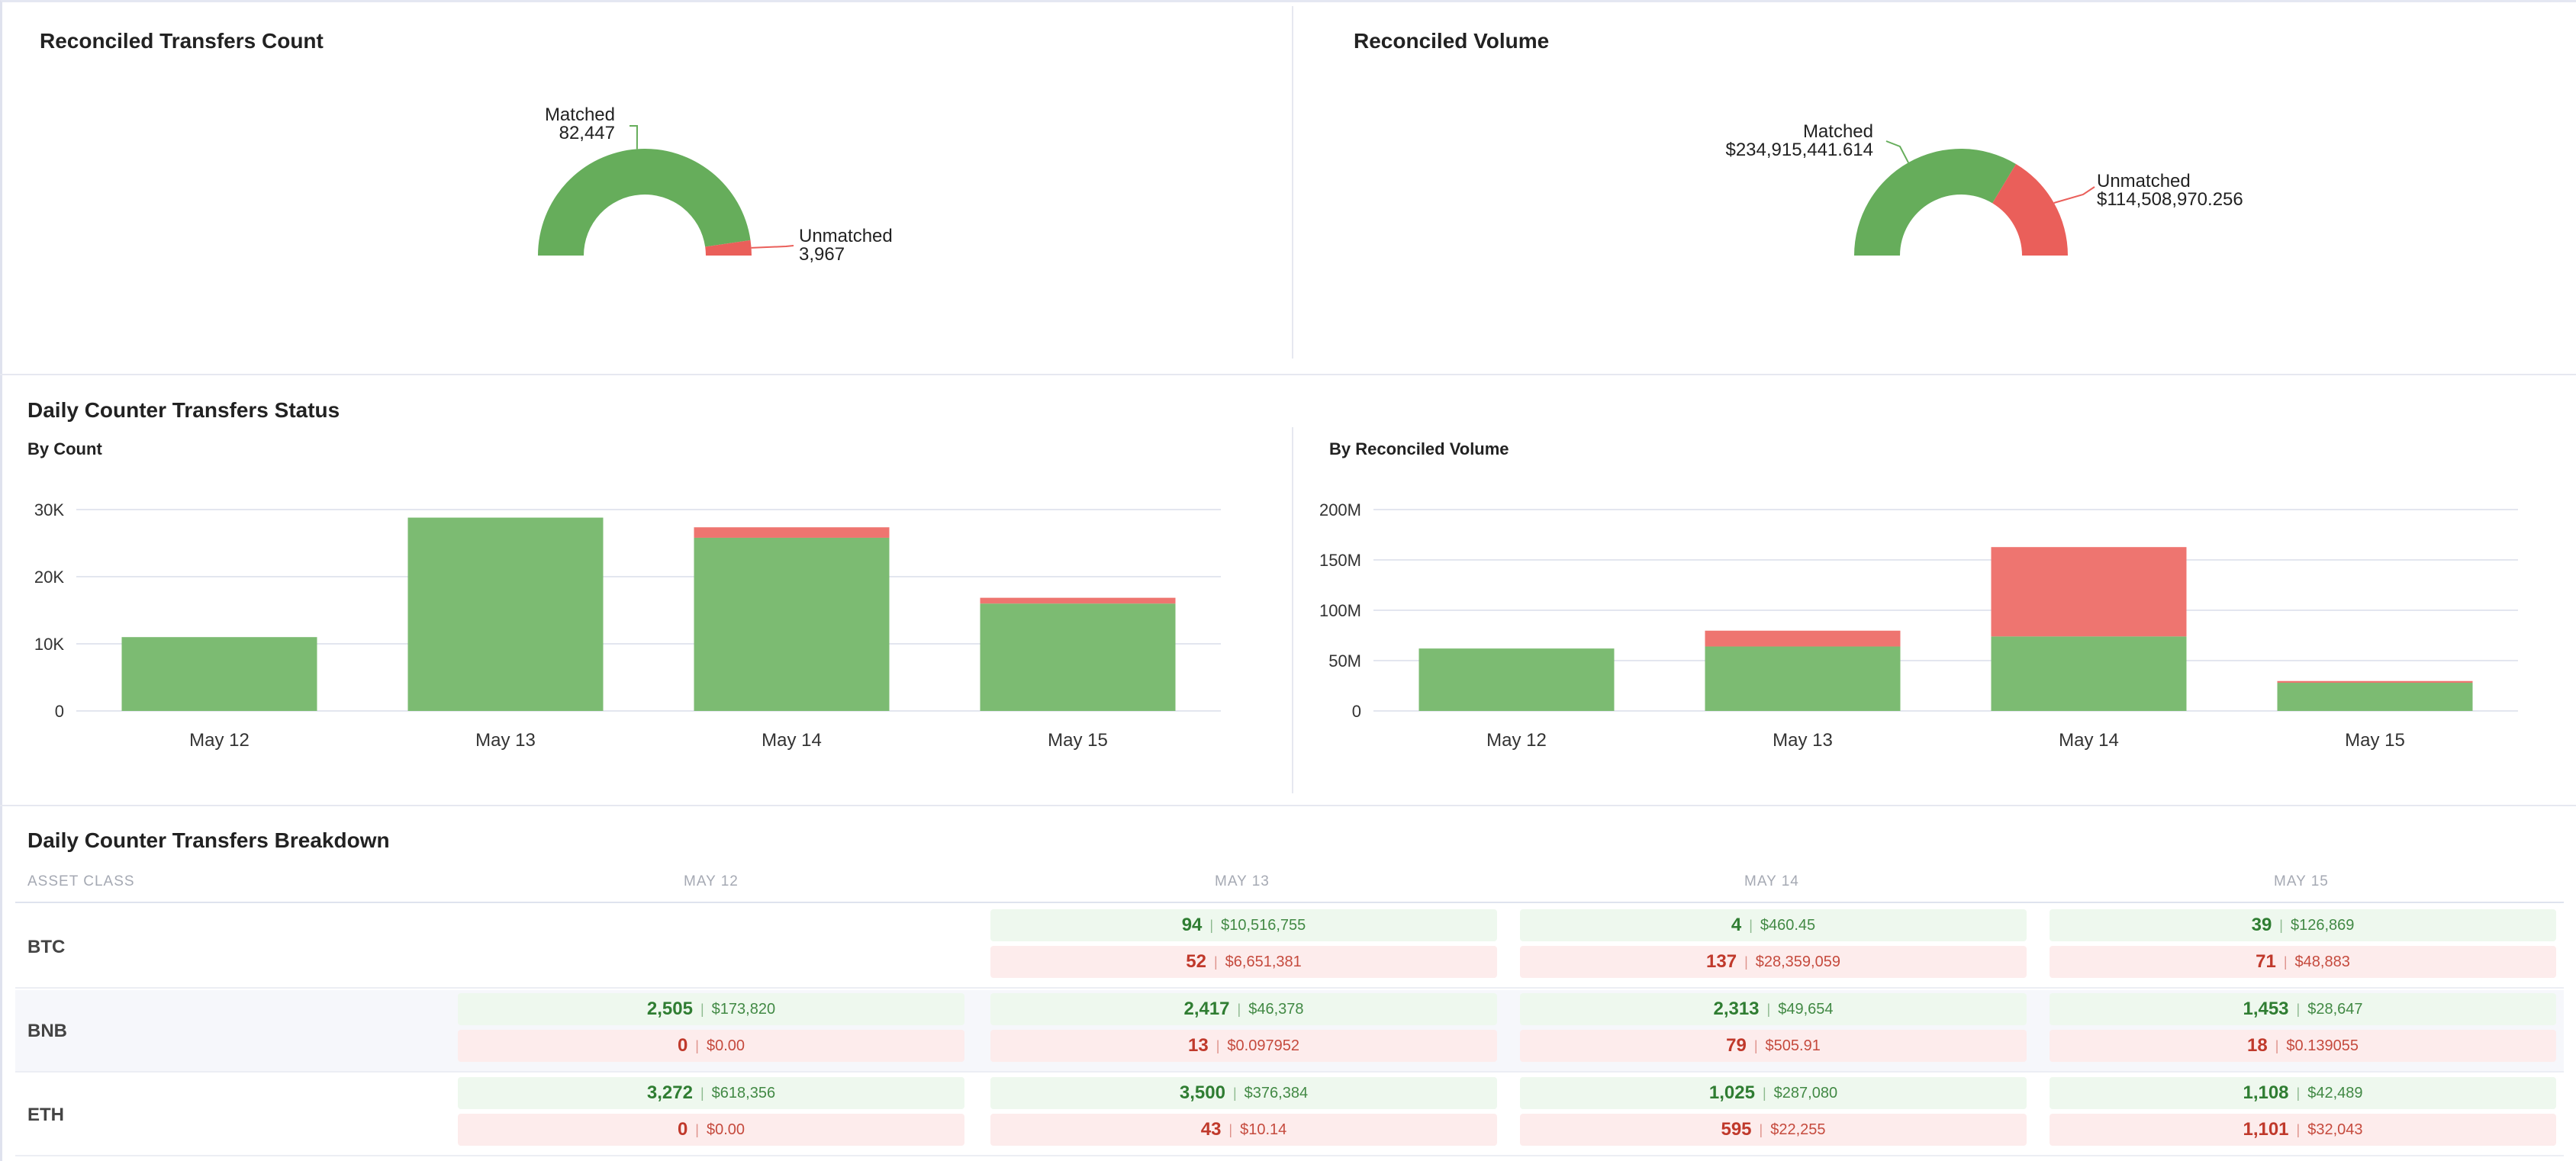 The width and height of the screenshot is (2576, 1161). What do you see at coordinates (1805, 1093) in the screenshot?
I see `matched-volume: $287,080` at bounding box center [1805, 1093].